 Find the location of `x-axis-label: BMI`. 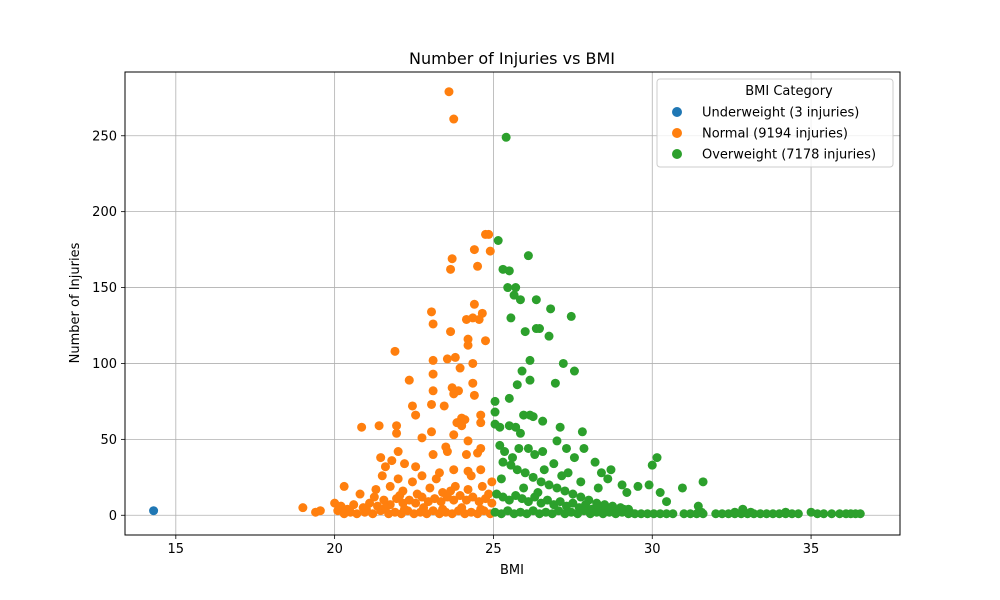

x-axis-label: BMI is located at coordinates (512, 570).